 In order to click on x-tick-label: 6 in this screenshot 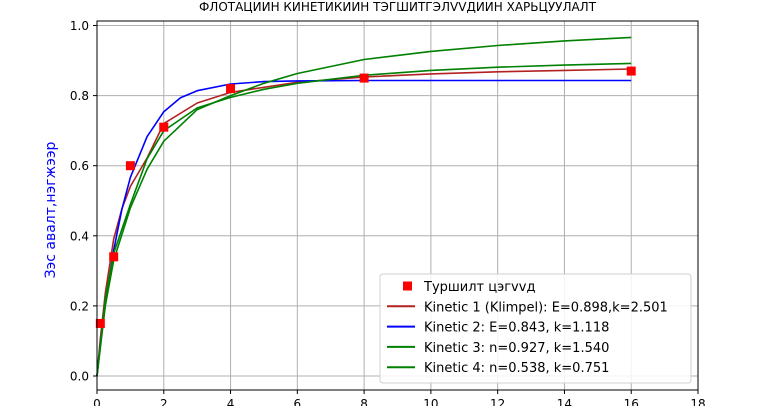, I will do `click(298, 401)`.